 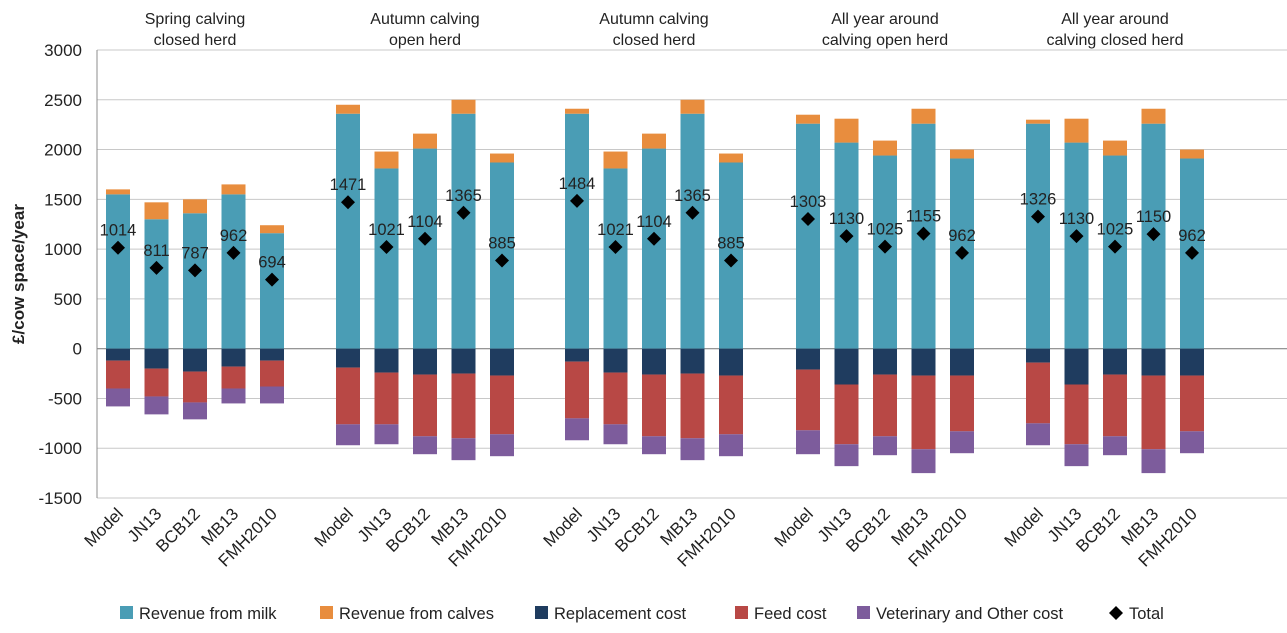 I want to click on group-title-line: calving open herd, so click(x=885, y=40).